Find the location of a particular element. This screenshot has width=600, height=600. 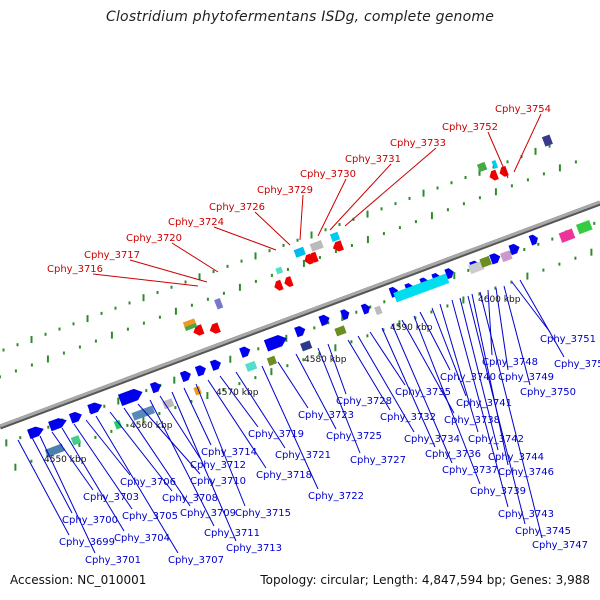

gene-label-cphy-3723: Cphy_3723 is located at coordinates (326, 415).